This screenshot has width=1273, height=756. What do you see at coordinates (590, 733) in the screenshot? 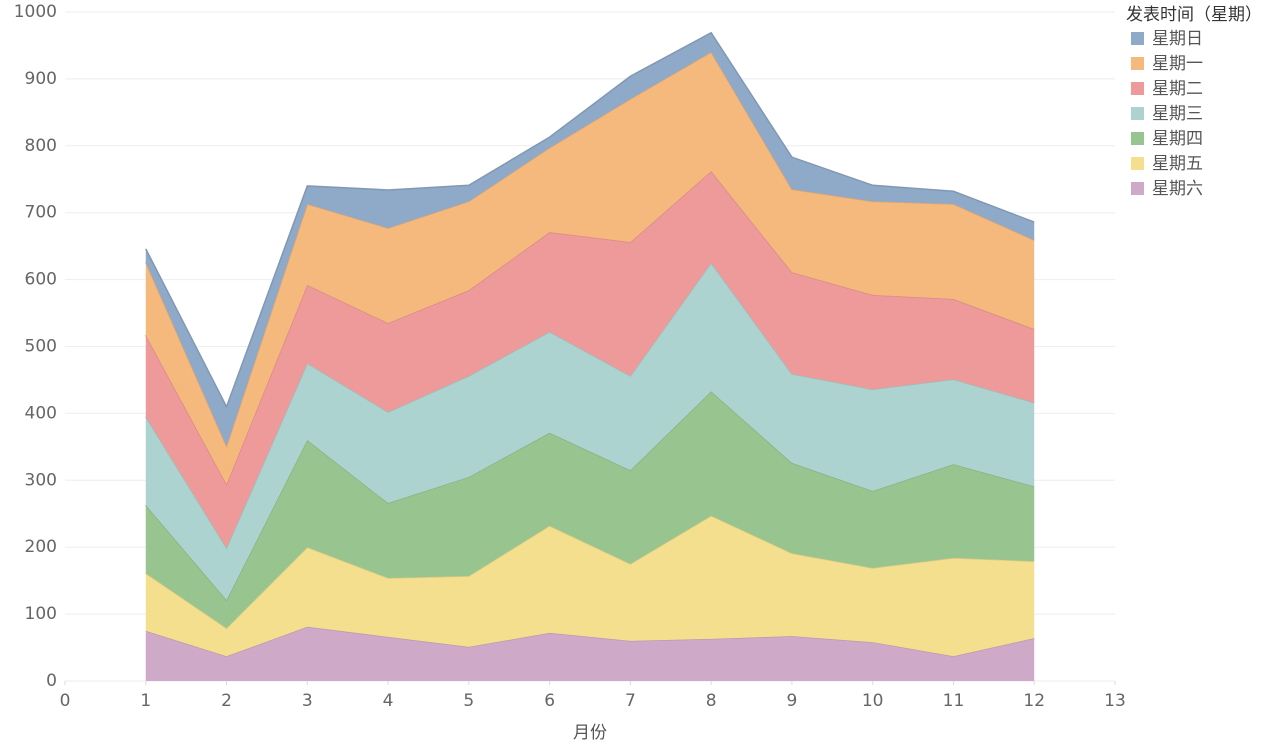
I see `x-axis-label: 月份` at bounding box center [590, 733].